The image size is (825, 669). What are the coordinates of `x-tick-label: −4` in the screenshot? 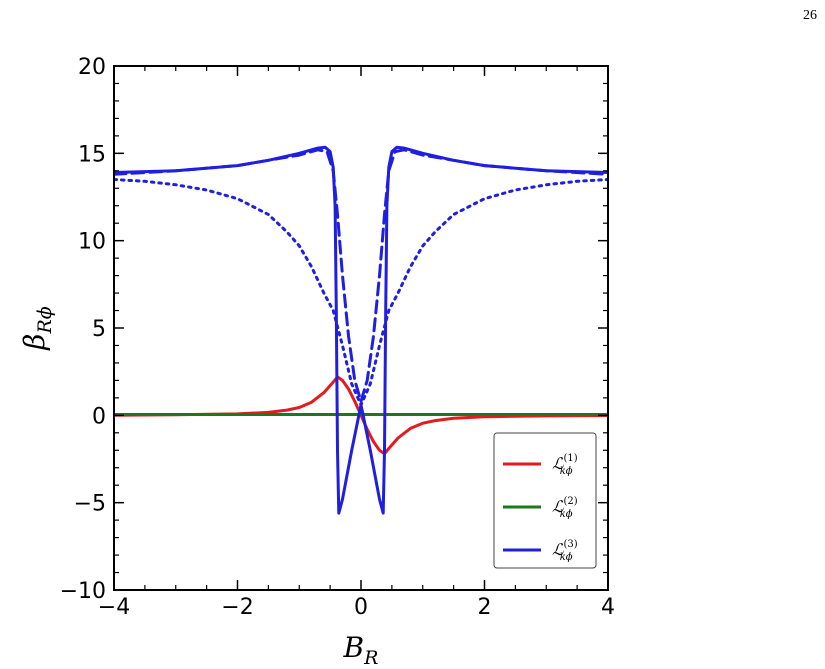 It's located at (114, 607).